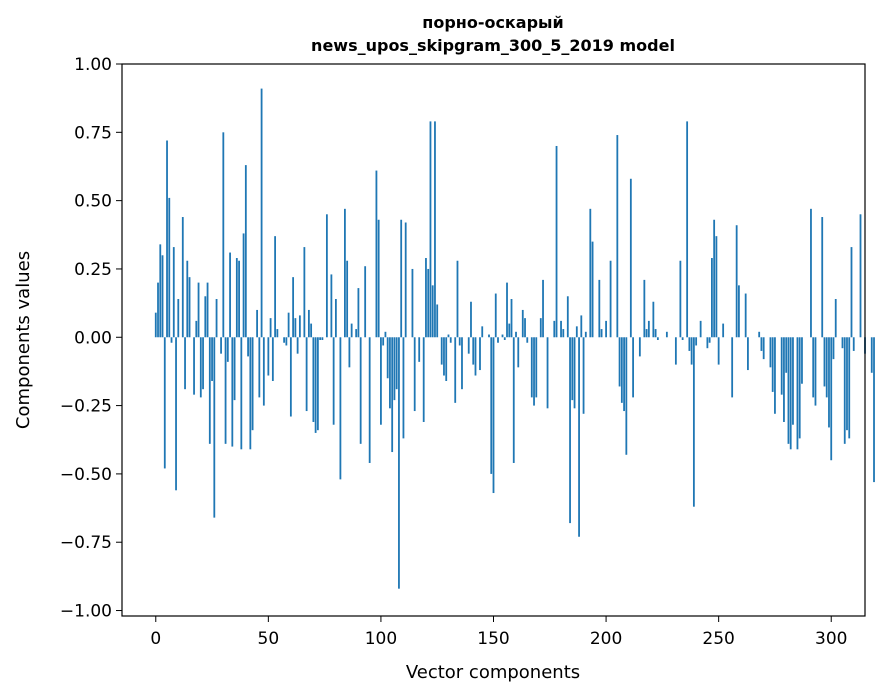 The width and height of the screenshot is (880, 696). Describe the element at coordinates (93, 338) in the screenshot. I see `y-tick-label: 0.00` at that location.